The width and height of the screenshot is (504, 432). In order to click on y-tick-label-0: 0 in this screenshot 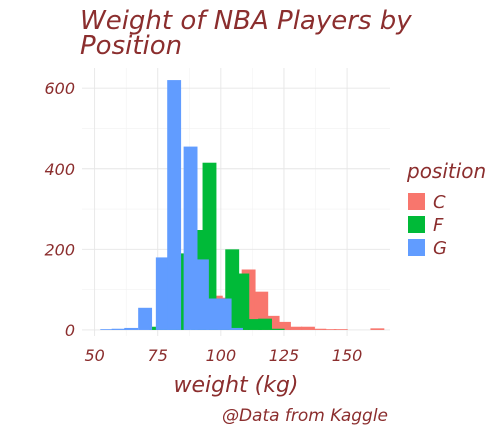, I will do `click(70, 330)`.